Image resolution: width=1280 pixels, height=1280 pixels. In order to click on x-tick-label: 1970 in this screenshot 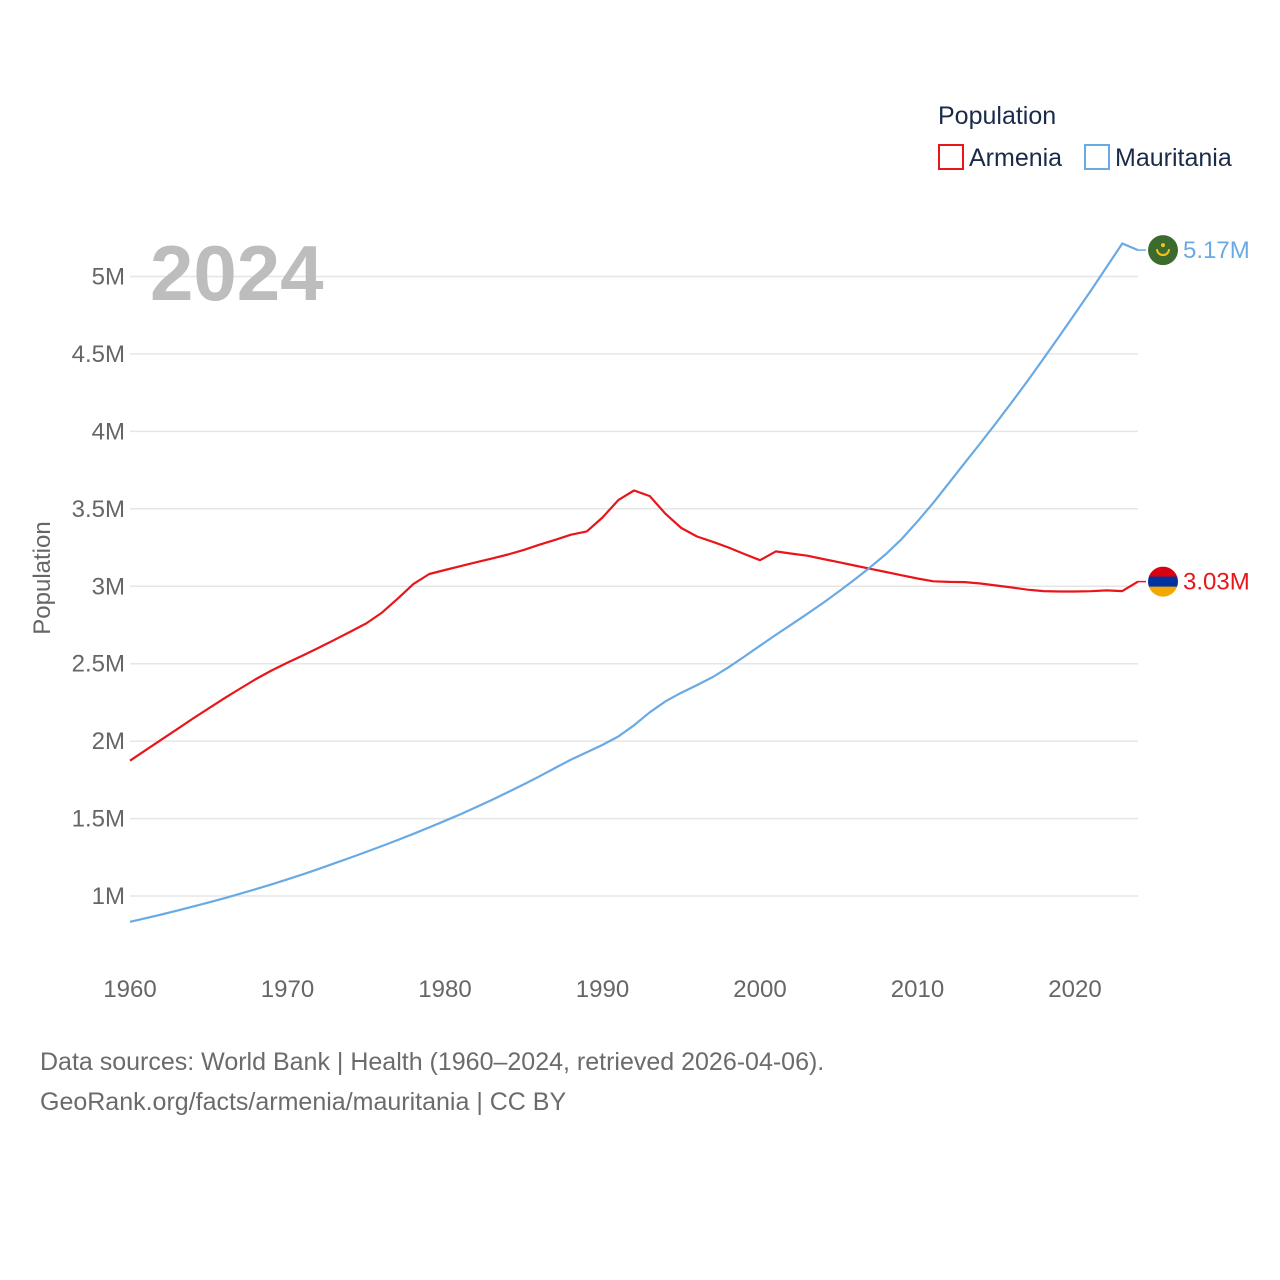, I will do `click(287, 989)`.